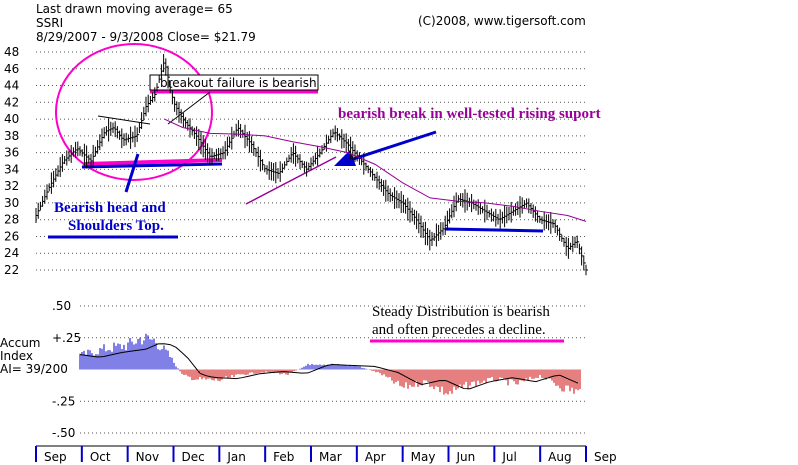 The image size is (798, 465). I want to click on hs-label-line1: Bearish head and, so click(110, 208).